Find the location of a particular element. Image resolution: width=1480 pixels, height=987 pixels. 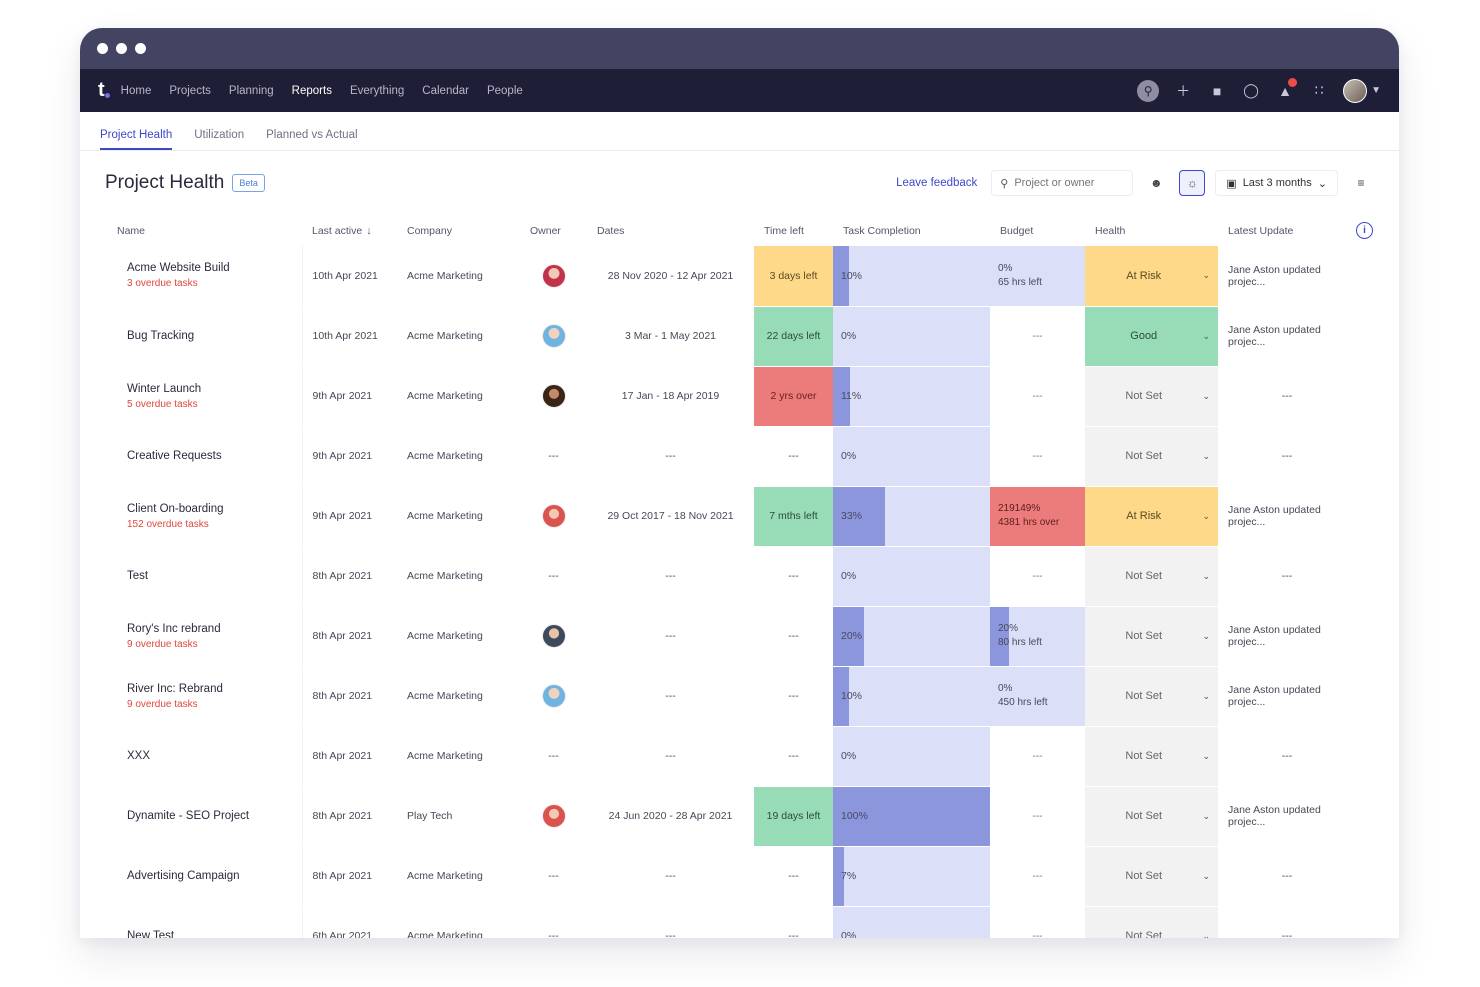

project-name: XXX is located at coordinates (139, 756).